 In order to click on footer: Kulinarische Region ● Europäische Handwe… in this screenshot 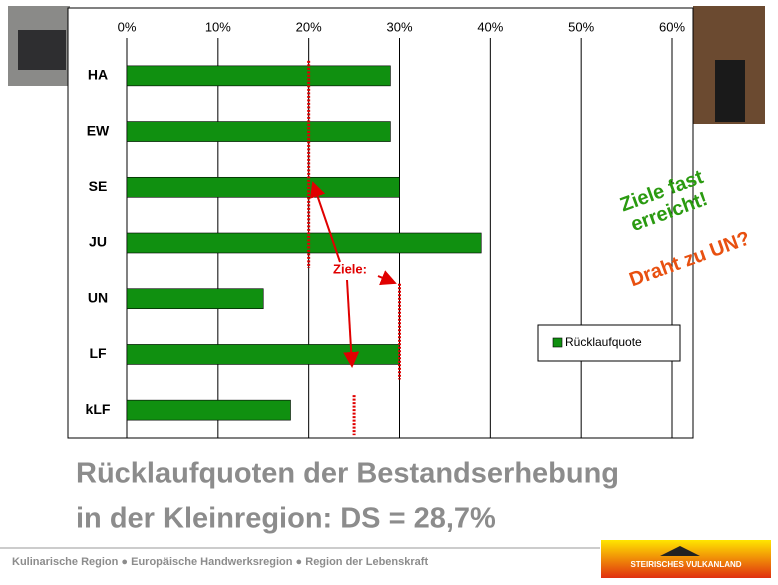, I will do `click(220, 562)`.